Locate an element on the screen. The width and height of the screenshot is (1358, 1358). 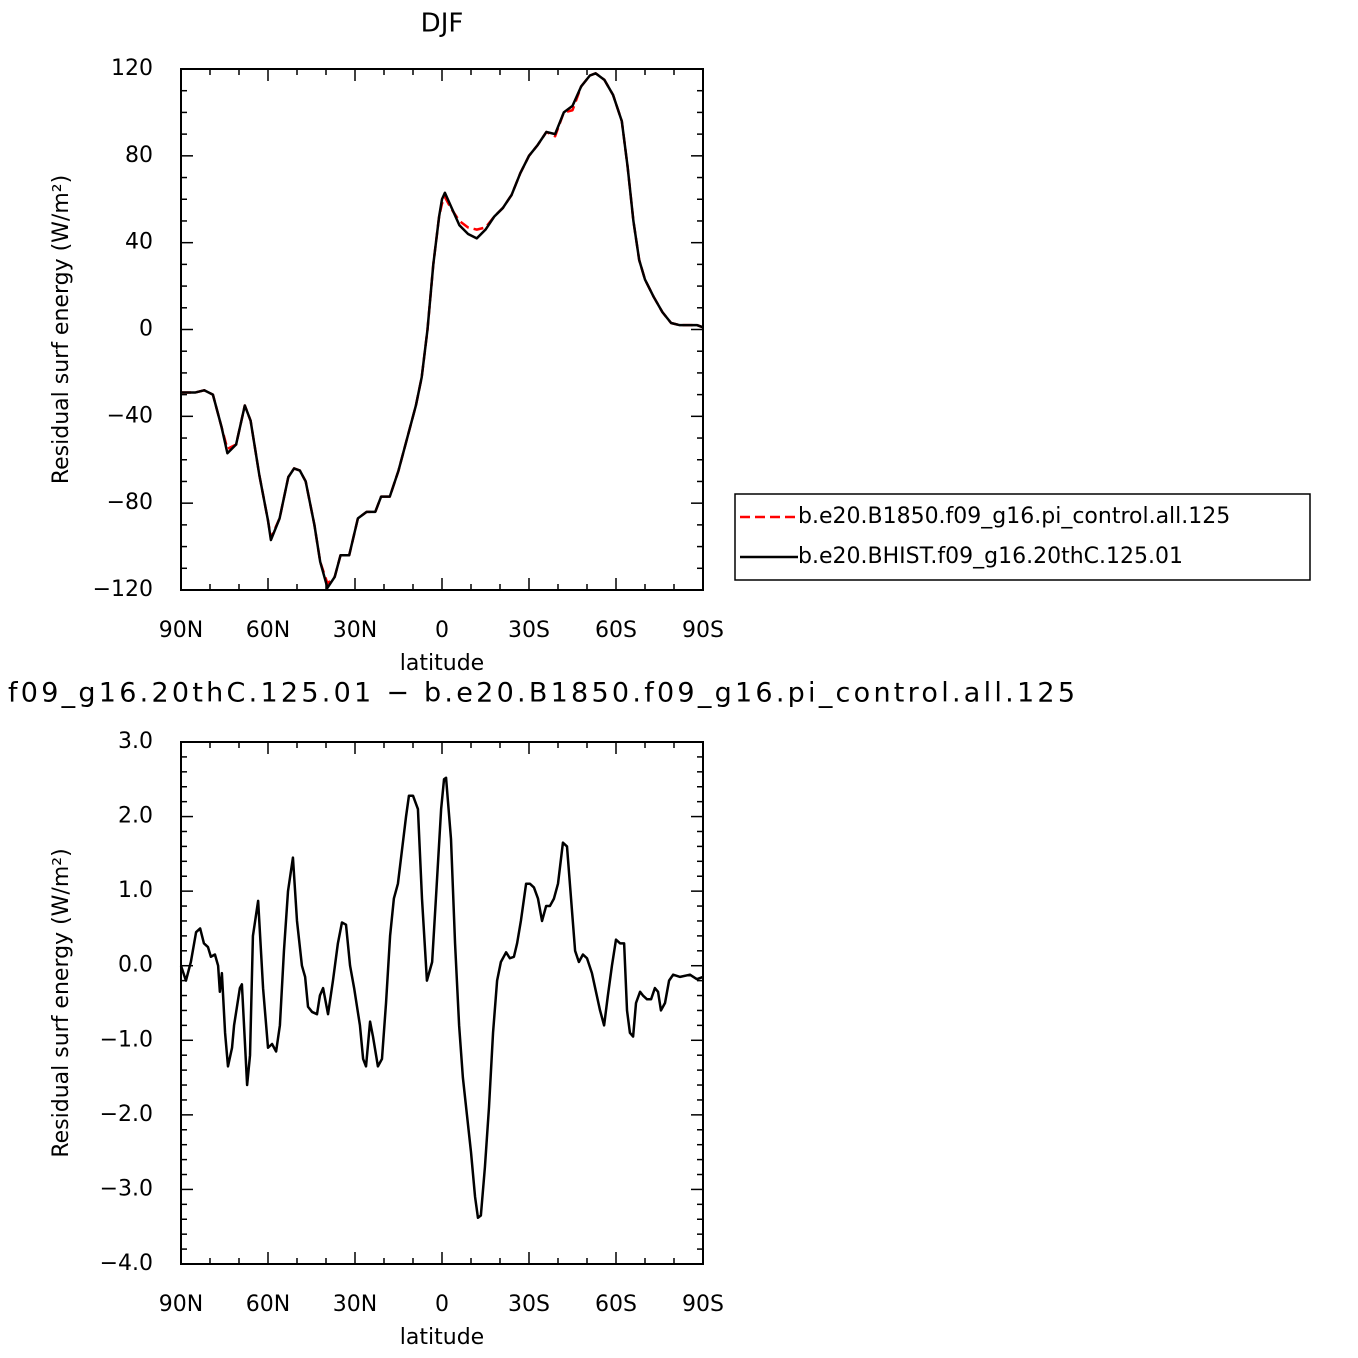
y-tick-label: 80 is located at coordinates (139, 155).